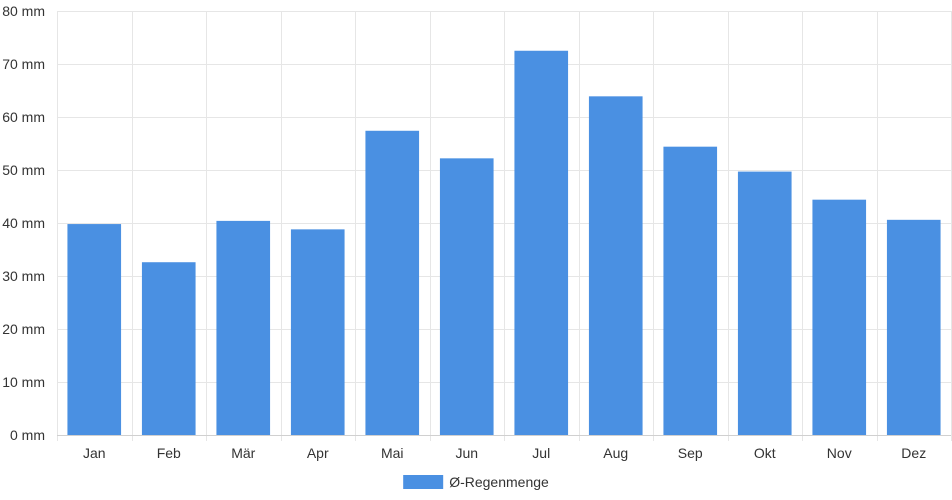 Image resolution: width=952 pixels, height=500 pixels. I want to click on bar-feb, so click(168, 348).